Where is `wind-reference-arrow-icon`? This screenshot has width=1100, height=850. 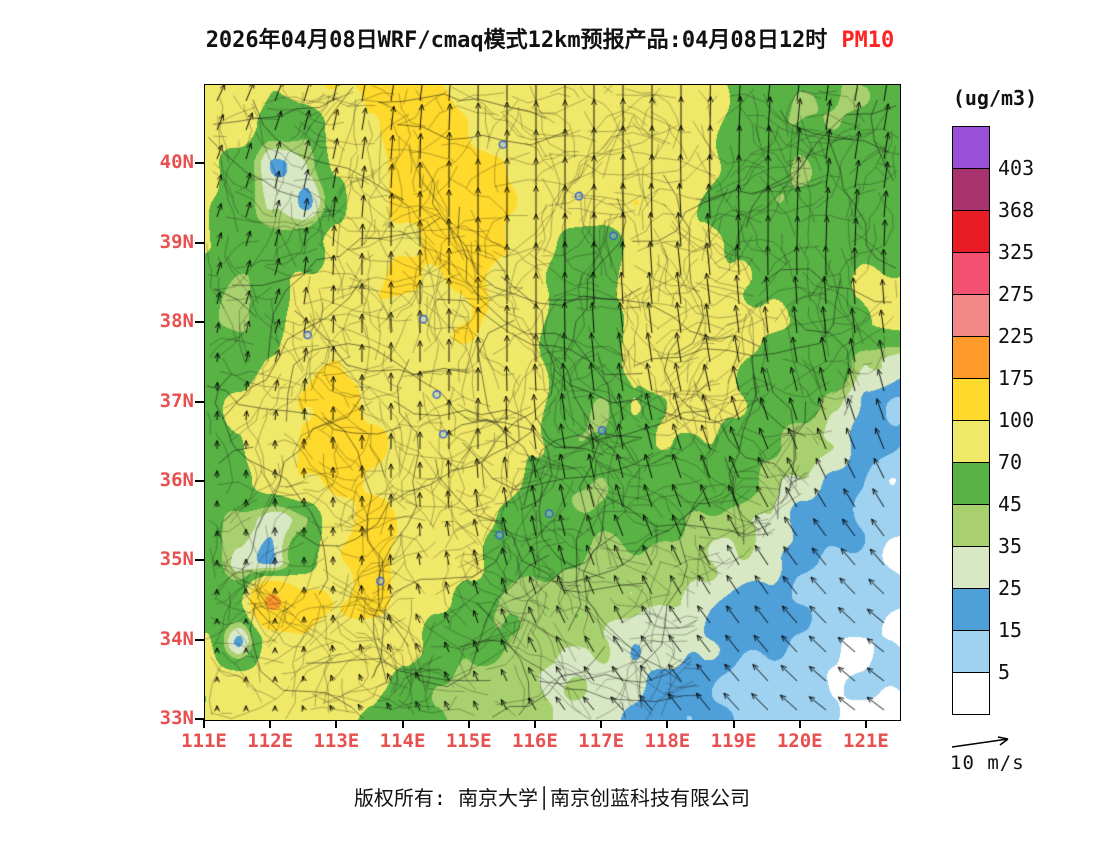 wind-reference-arrow-icon is located at coordinates (980, 742).